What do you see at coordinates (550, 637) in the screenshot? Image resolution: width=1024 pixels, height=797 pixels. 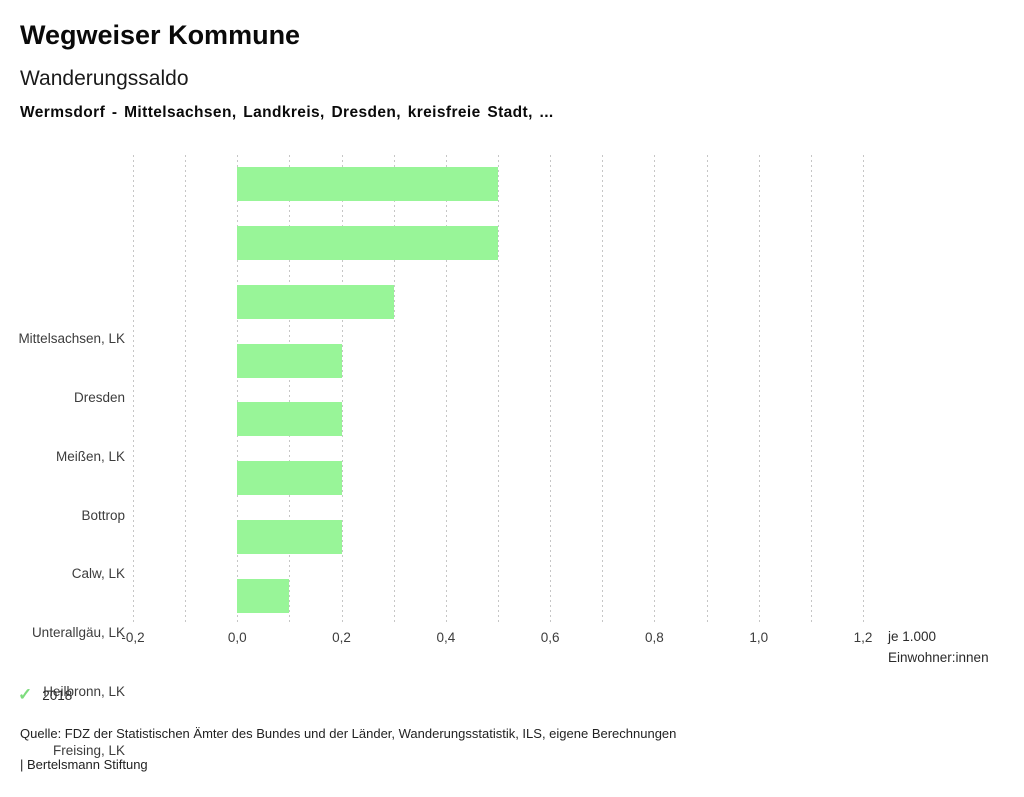 I see `x-tick-label: 0,6` at bounding box center [550, 637].